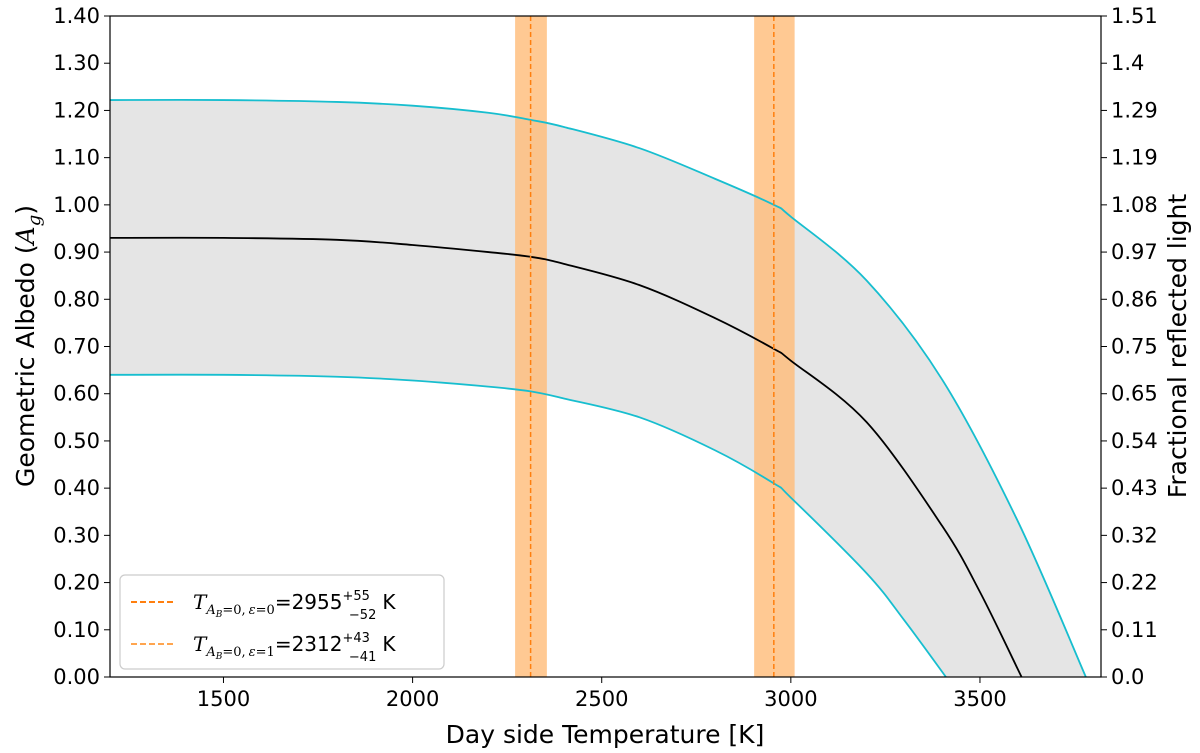 This screenshot has width=1200, height=753. What do you see at coordinates (1134, 347) in the screenshot?
I see `right-y-tick-label: 0.75` at bounding box center [1134, 347].